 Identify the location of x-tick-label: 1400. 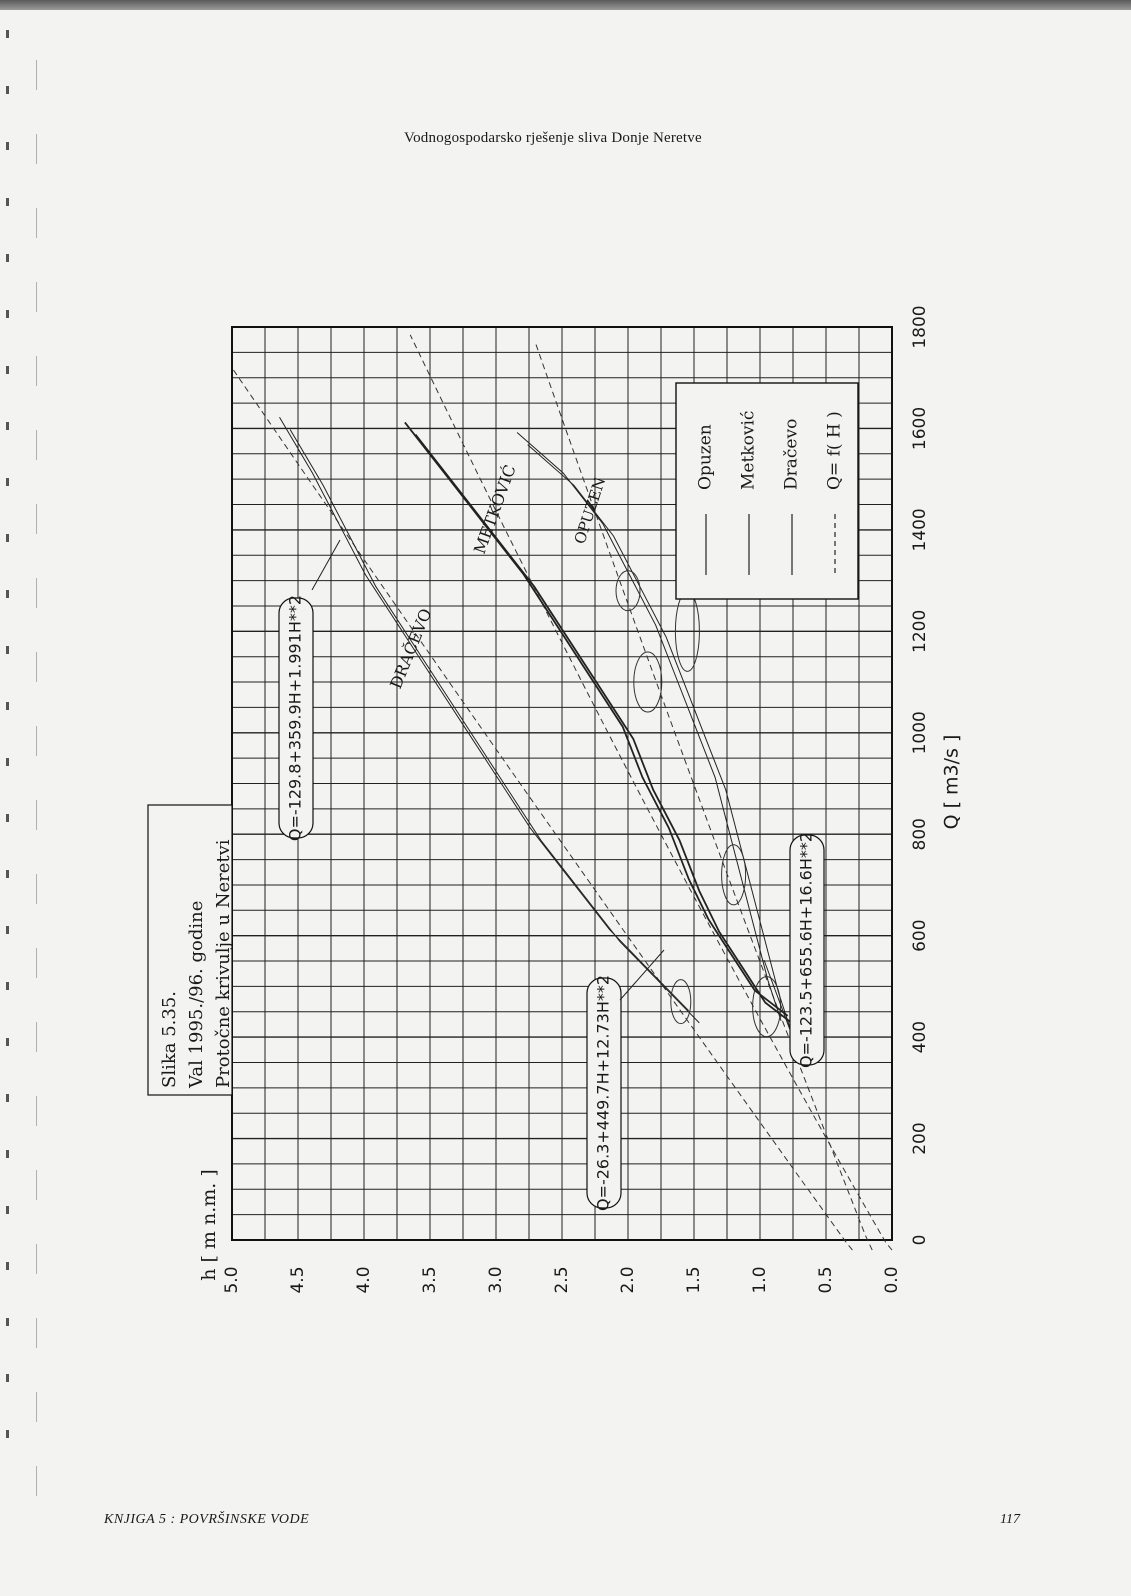
(920, 529).